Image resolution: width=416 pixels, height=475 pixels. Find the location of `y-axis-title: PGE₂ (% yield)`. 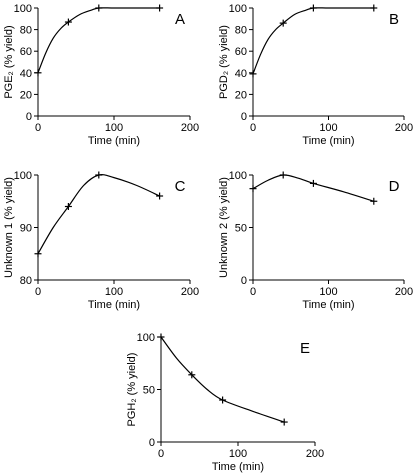

y-axis-title: PGE₂ (% yield) is located at coordinates (9, 61).